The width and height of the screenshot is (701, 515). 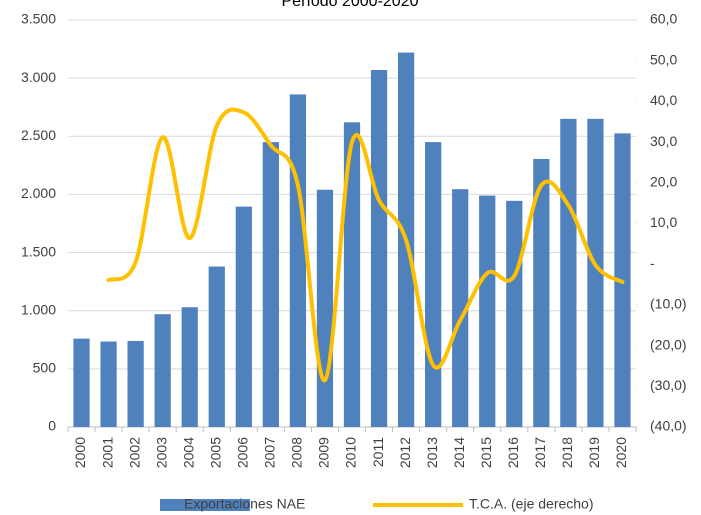 I want to click on y-tick-label: 500, so click(x=45, y=368).